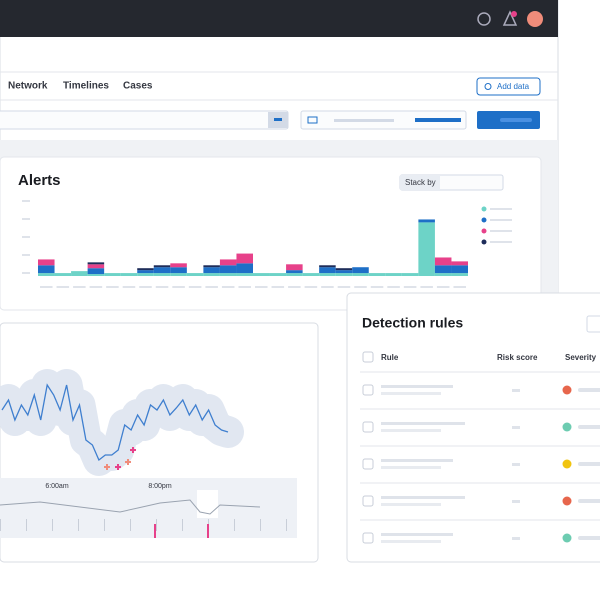 This screenshot has width=600, height=605. I want to click on top-bar, so click(279, 18).